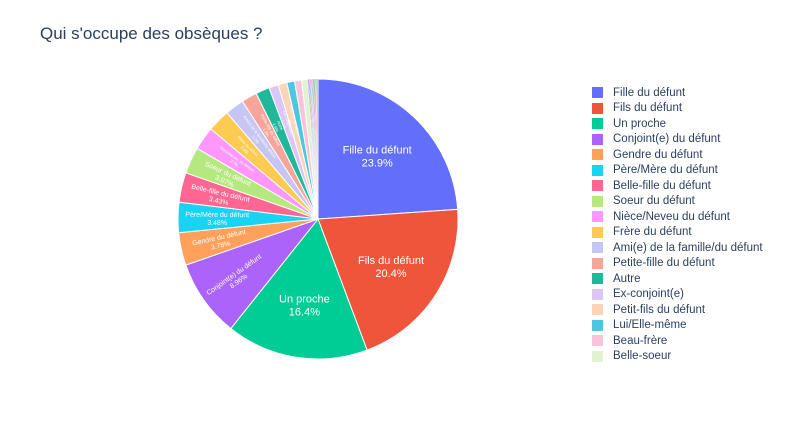 The height and width of the screenshot is (426, 800). Describe the element at coordinates (649, 92) in the screenshot. I see `legend-label: Fille du défunt` at that location.